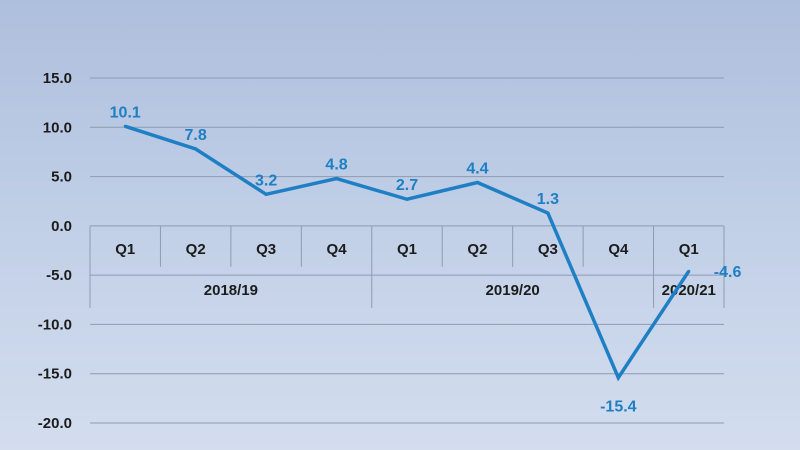 Image resolution: width=800 pixels, height=450 pixels. Describe the element at coordinates (55, 423) in the screenshot. I see `y-tick-label: -20.0` at that location.